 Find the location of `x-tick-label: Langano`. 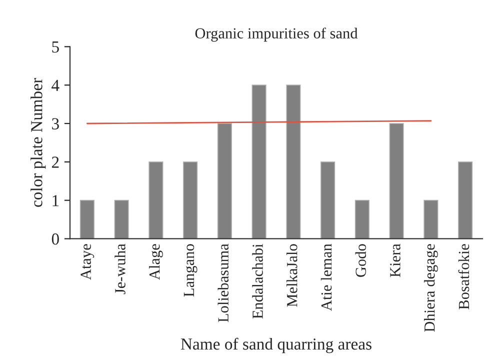

x-tick-label: Langano is located at coordinates (191, 270).